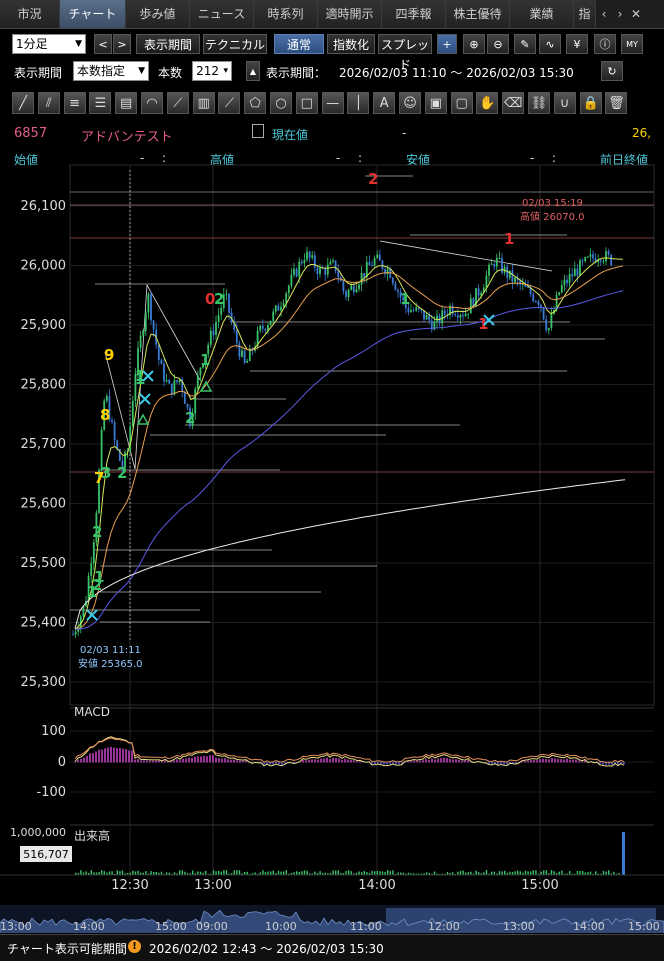 Image resolution: width=664 pixels, height=961 pixels. Describe the element at coordinates (111, 71) in the screenshot. I see `period-mode-select: 本数指定 ▼` at that location.